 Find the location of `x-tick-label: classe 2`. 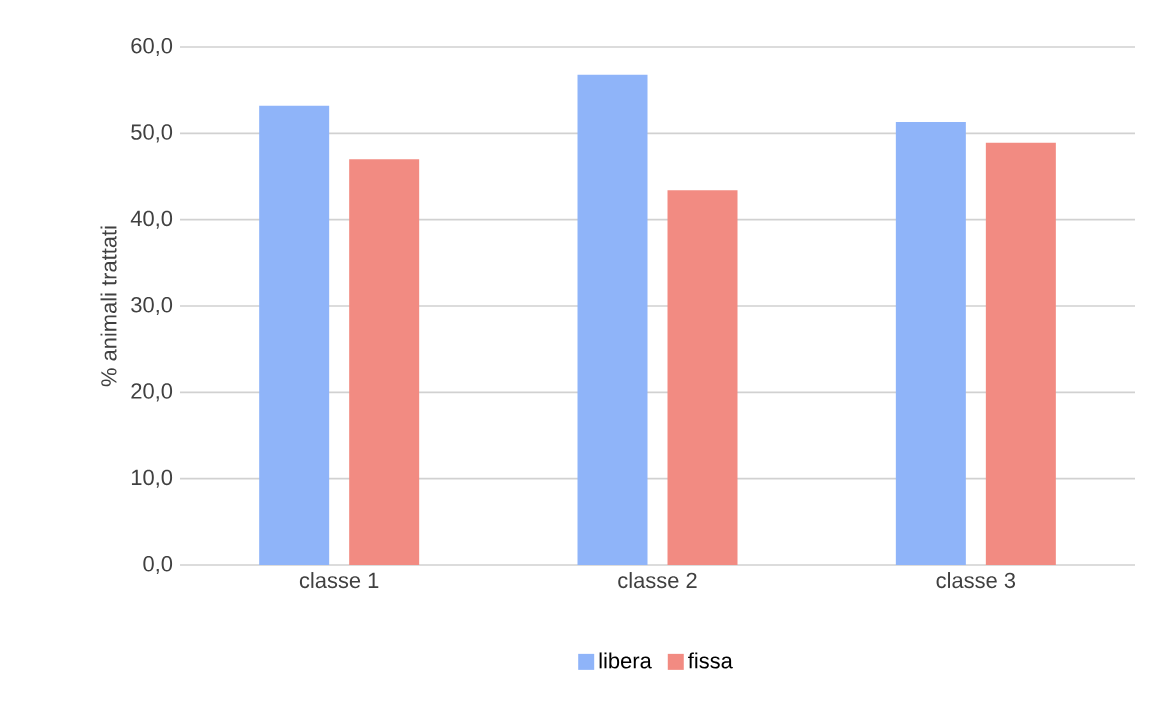

x-tick-label: classe 2 is located at coordinates (657, 580).